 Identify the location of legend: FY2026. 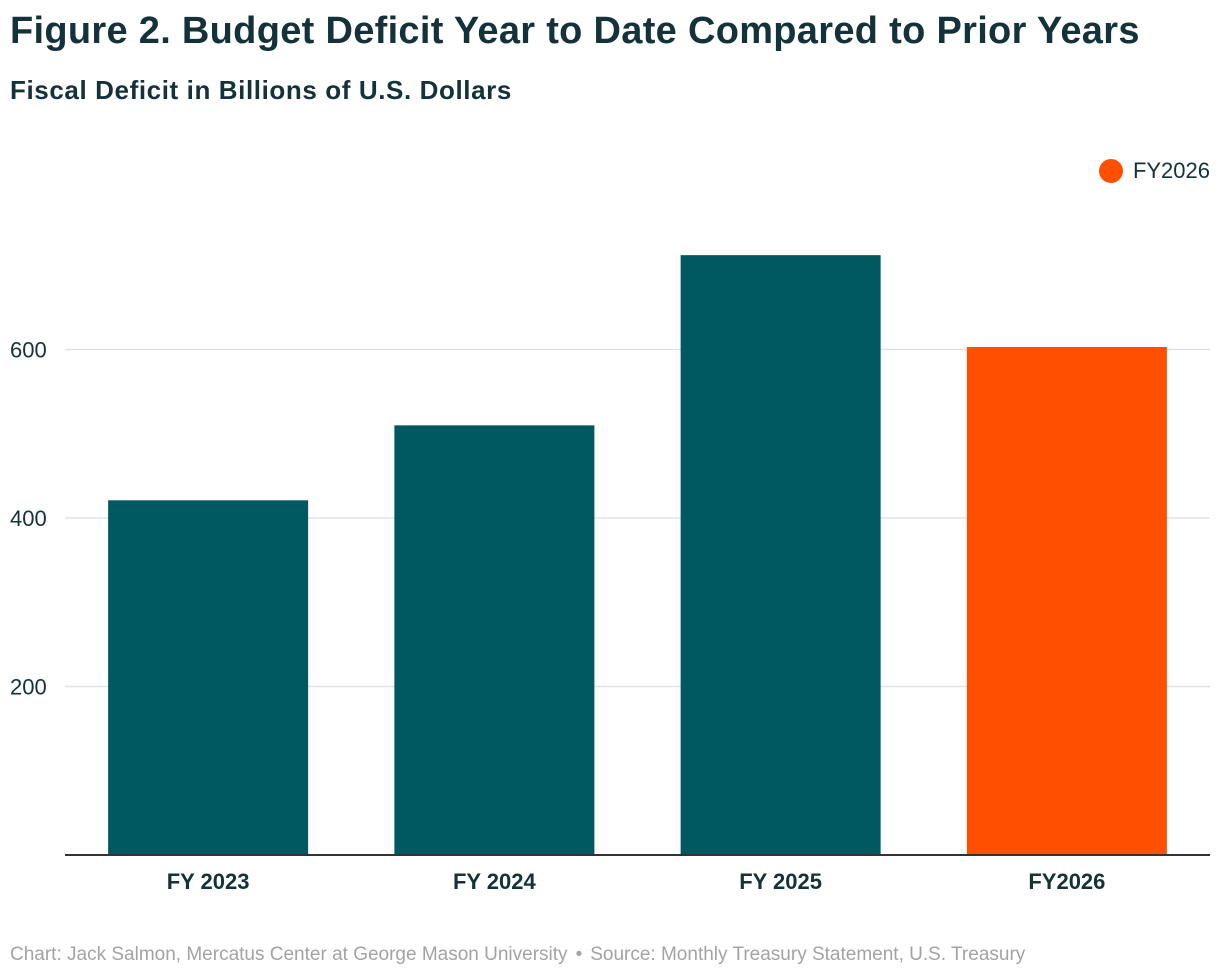
(1154, 171).